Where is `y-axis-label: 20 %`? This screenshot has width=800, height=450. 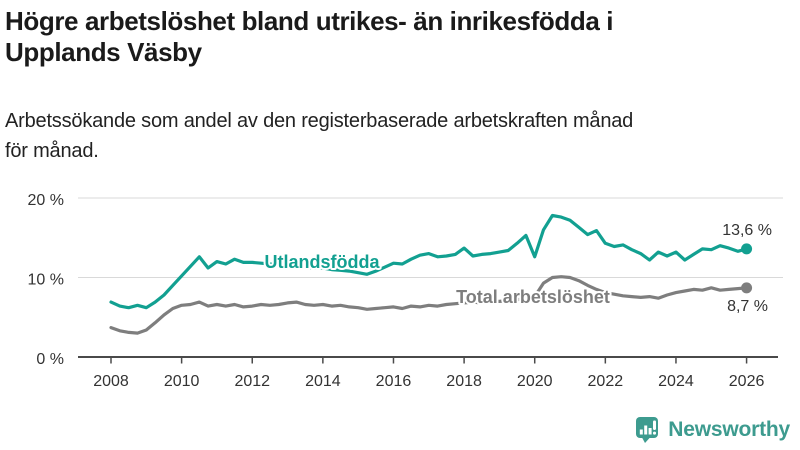 y-axis-label: 20 % is located at coordinates (46, 200).